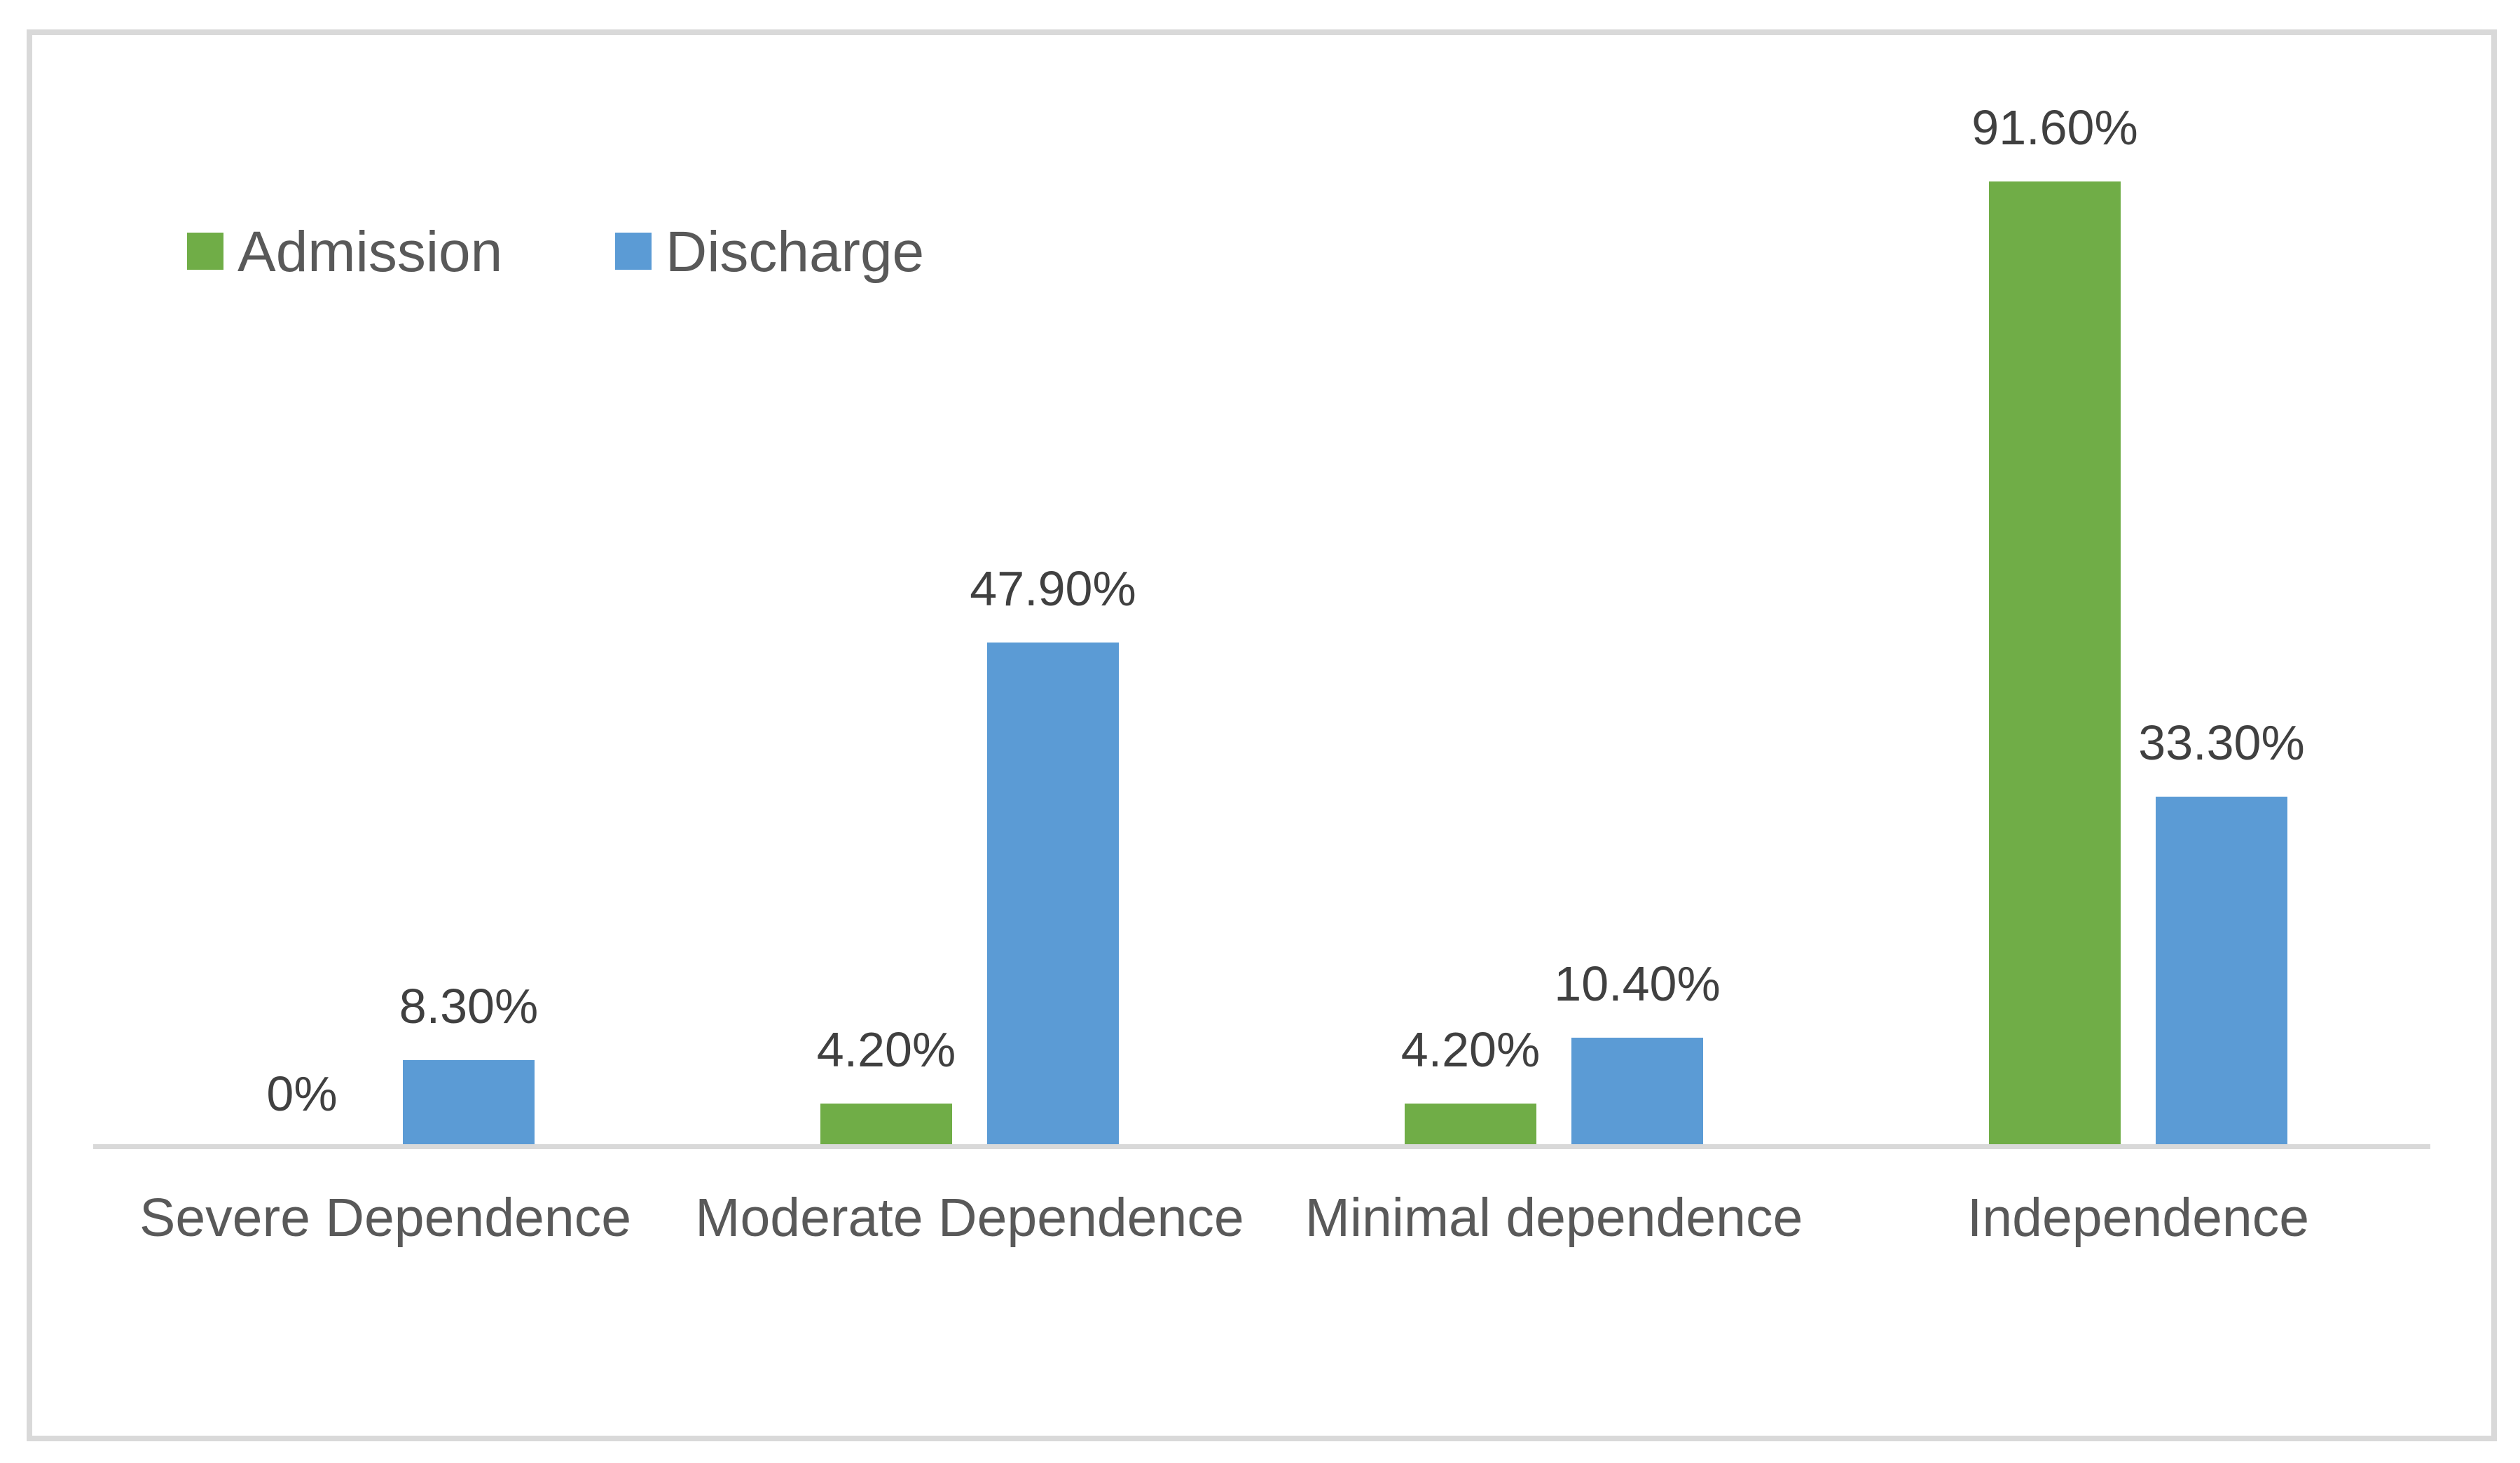  What do you see at coordinates (2222, 972) in the screenshot?
I see `bar-discharge-independence` at bounding box center [2222, 972].